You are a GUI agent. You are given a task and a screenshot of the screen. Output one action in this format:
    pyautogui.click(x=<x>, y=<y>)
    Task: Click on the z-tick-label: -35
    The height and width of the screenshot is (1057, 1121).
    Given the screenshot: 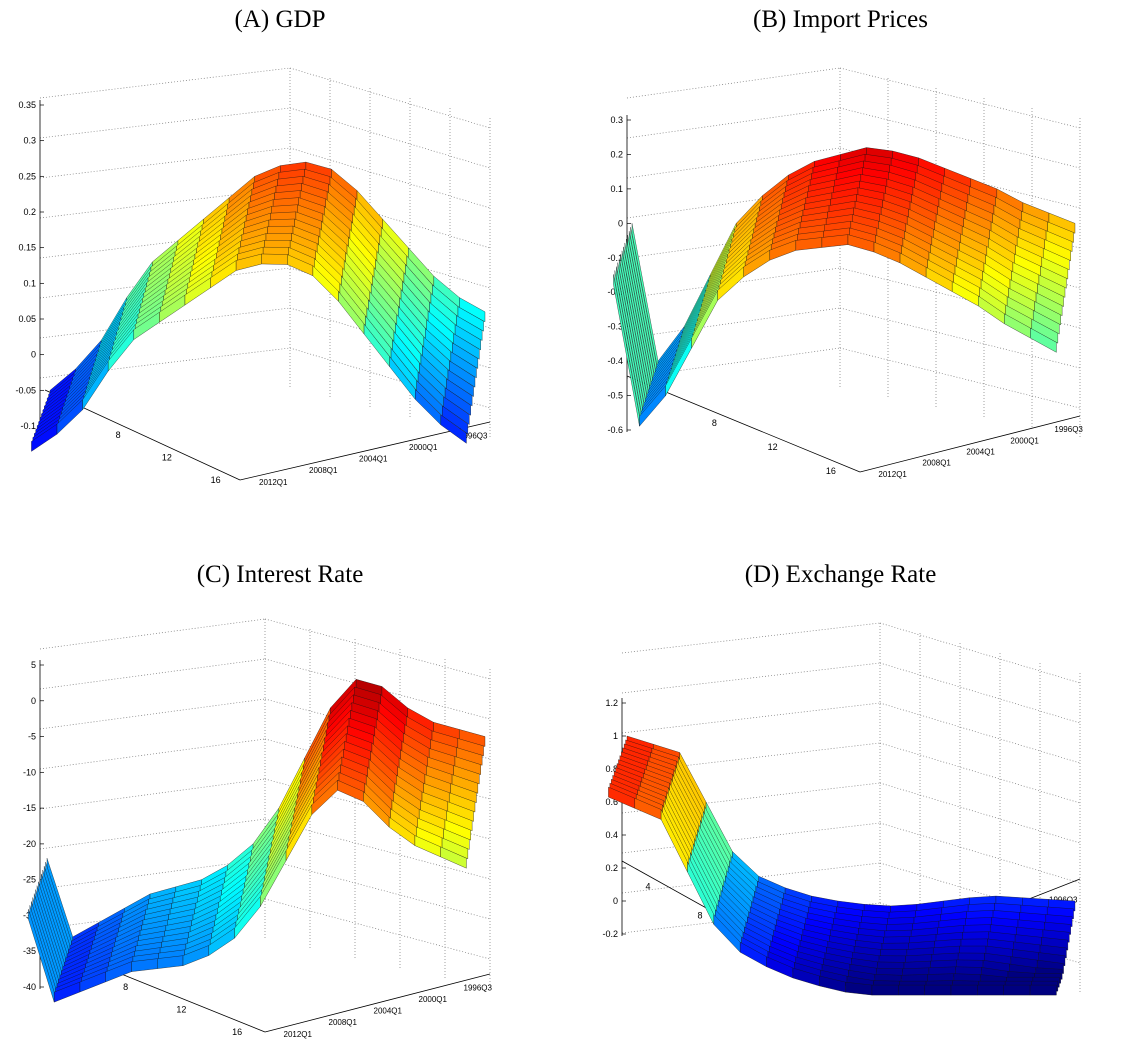 What is the action you would take?
    pyautogui.click(x=29, y=951)
    